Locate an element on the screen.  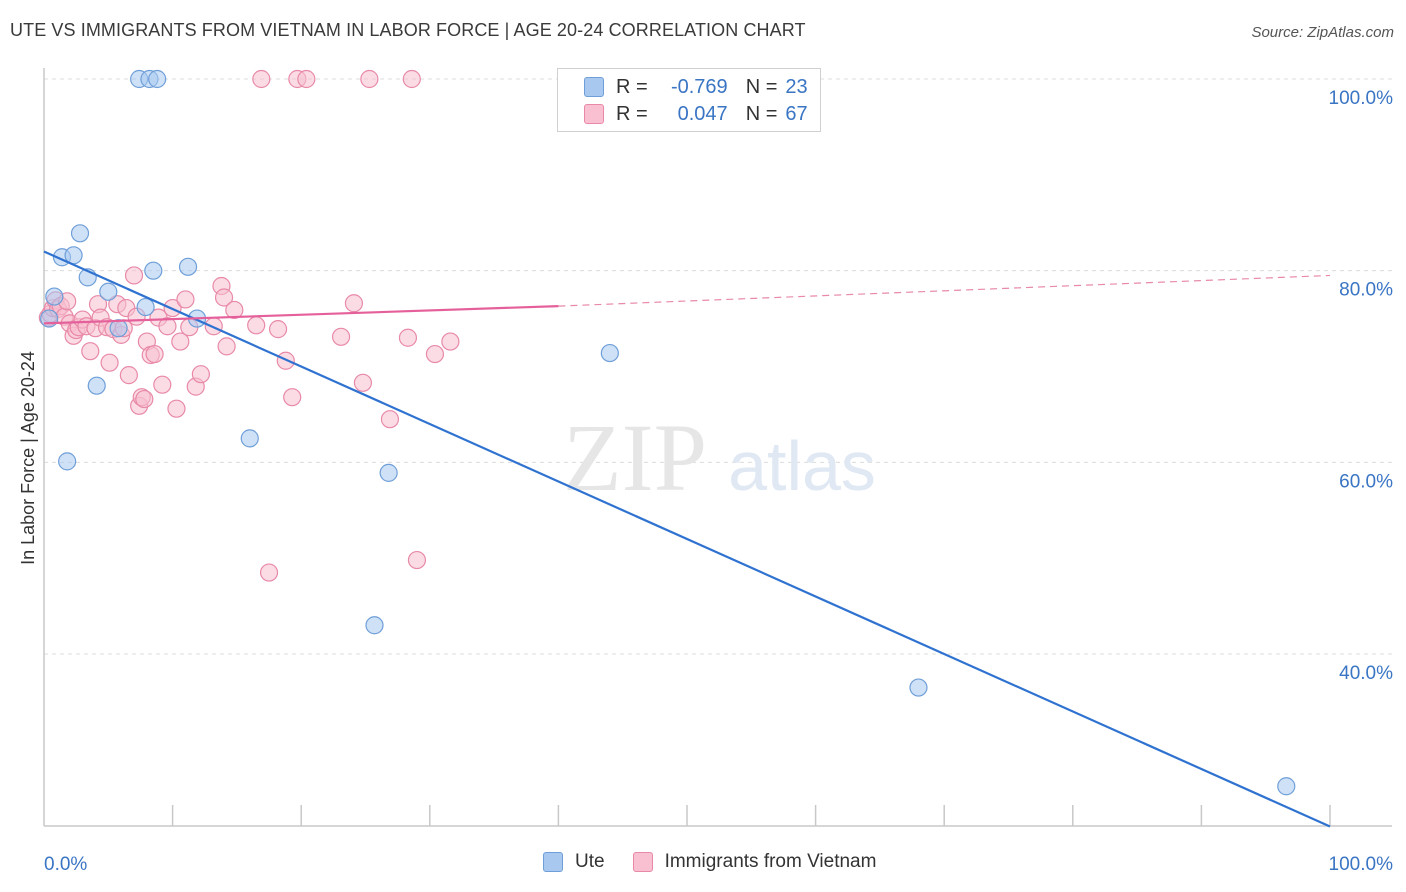
legend-r-value: 0.047 is located at coordinates (702, 113).